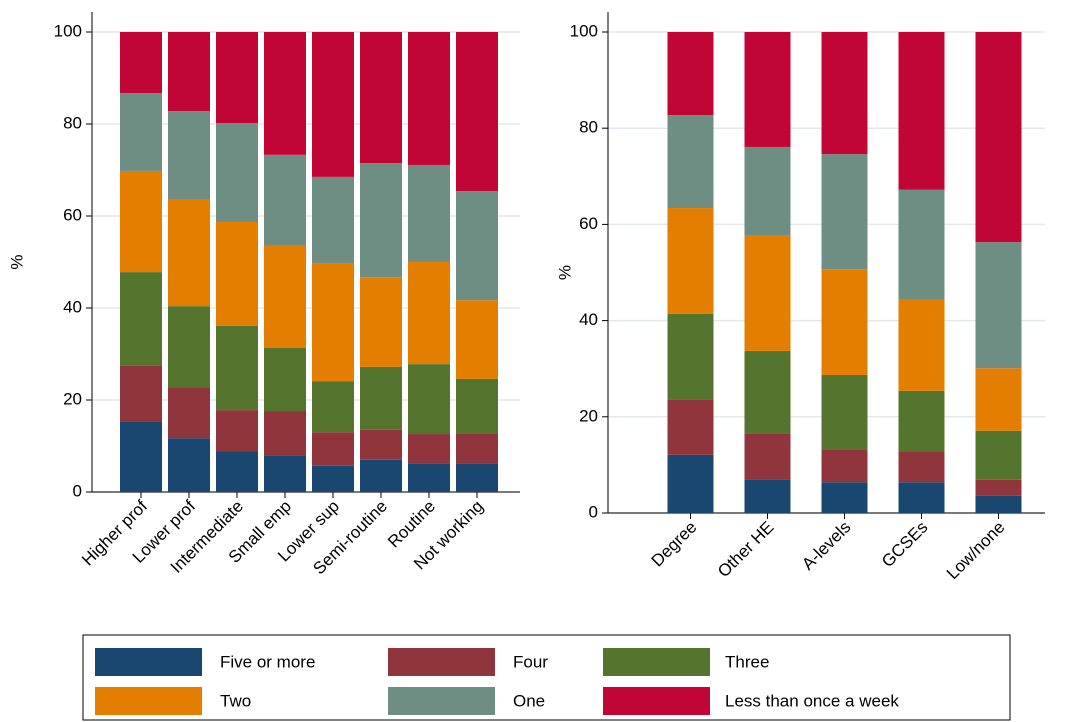 The image size is (1080, 722). Describe the element at coordinates (530, 661) in the screenshot. I see `legend-label: Four` at that location.